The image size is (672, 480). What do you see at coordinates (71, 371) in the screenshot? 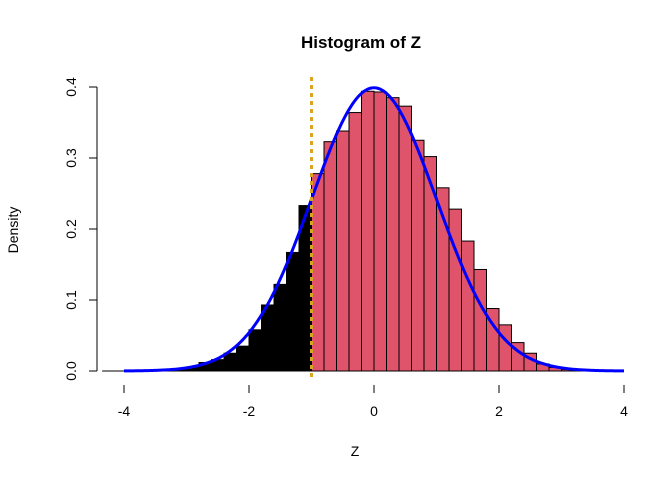
I see `y-tick-label: 0.0` at bounding box center [71, 371].